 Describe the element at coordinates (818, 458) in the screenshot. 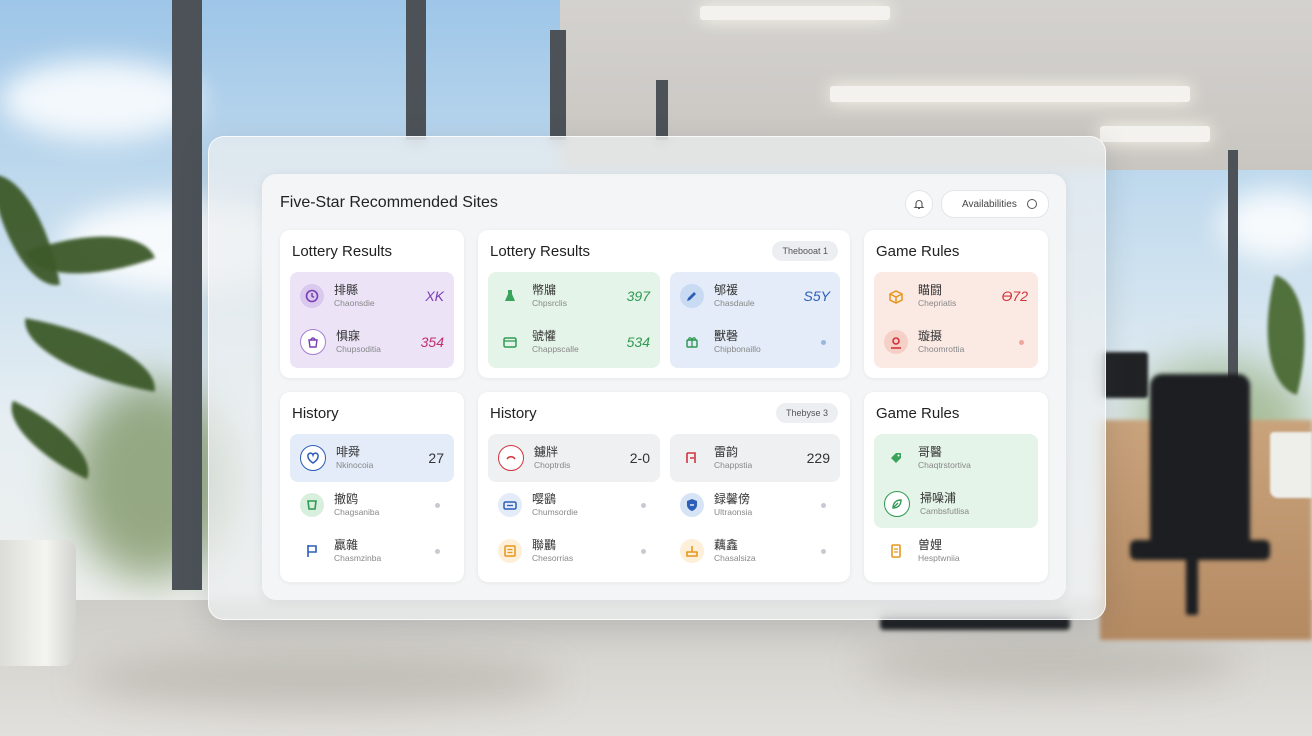

I see `item-value: 229` at that location.